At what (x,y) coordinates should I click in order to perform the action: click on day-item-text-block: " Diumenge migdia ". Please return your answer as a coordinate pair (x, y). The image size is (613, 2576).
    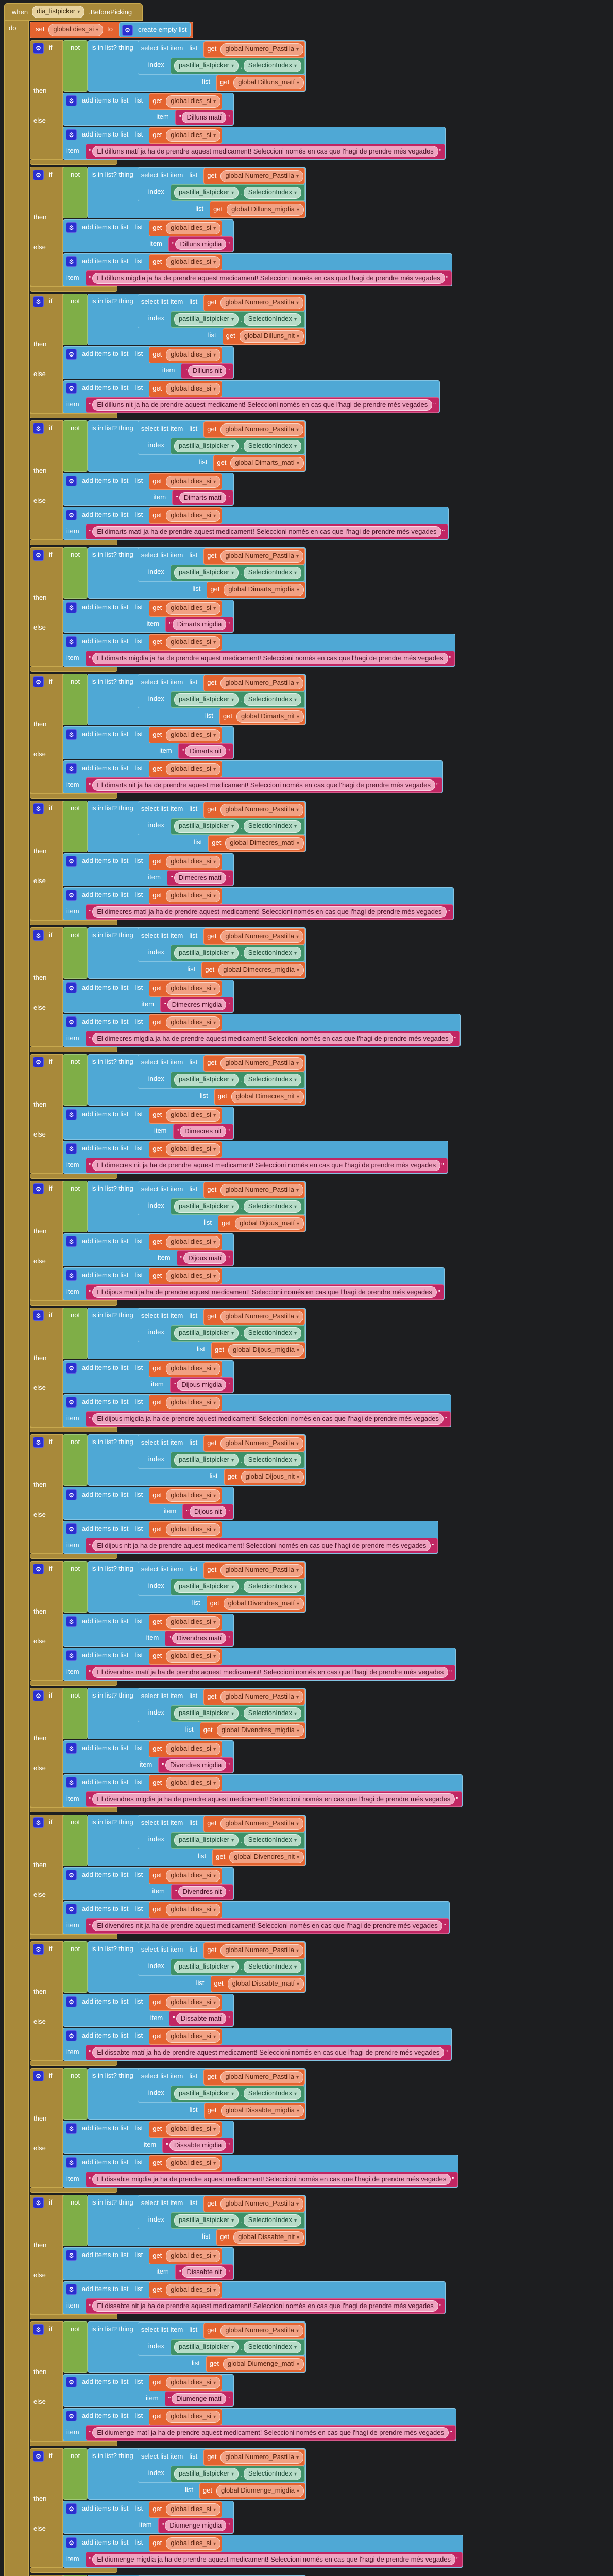
    Looking at the image, I should click on (195, 2526).